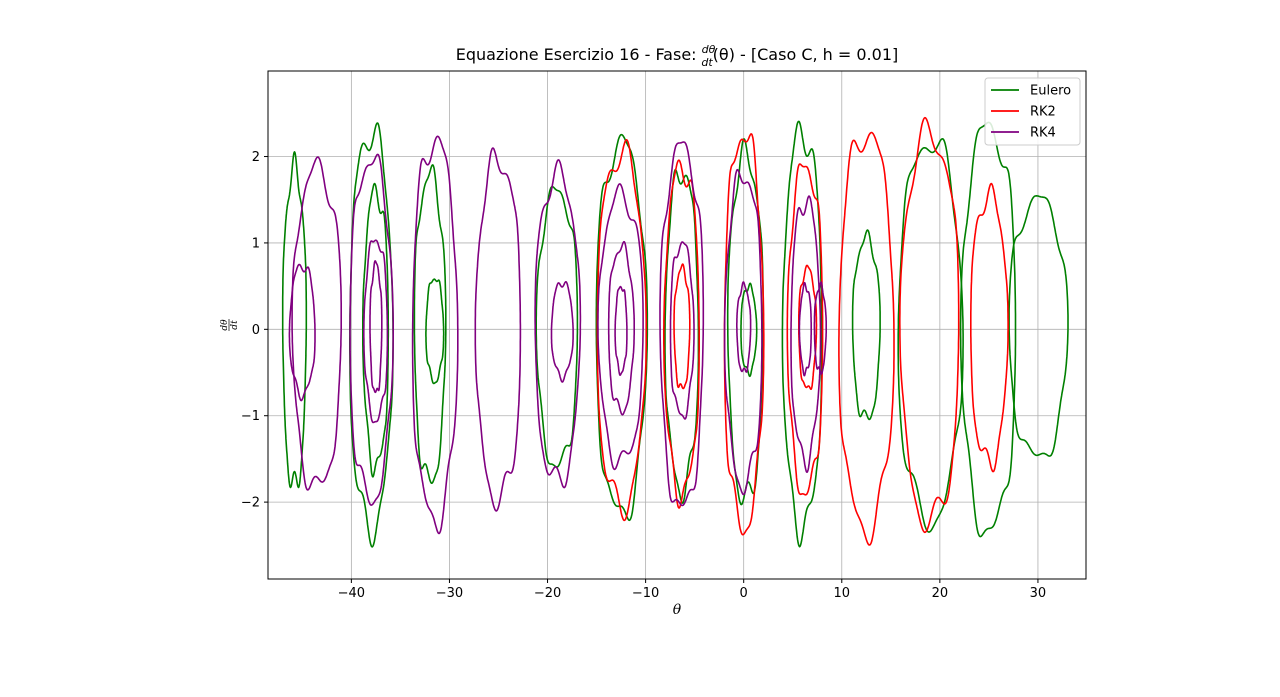 The height and width of the screenshot is (697, 1280). What do you see at coordinates (645, 593) in the screenshot?
I see `x-tick-label: −10` at bounding box center [645, 593].